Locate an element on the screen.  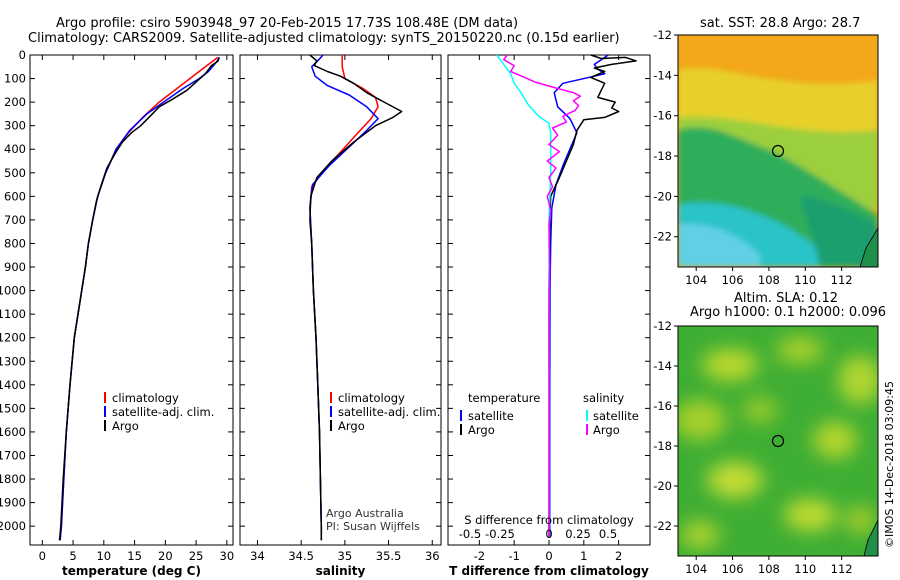
depth-tick-label: 1400 is located at coordinates (13, 385).